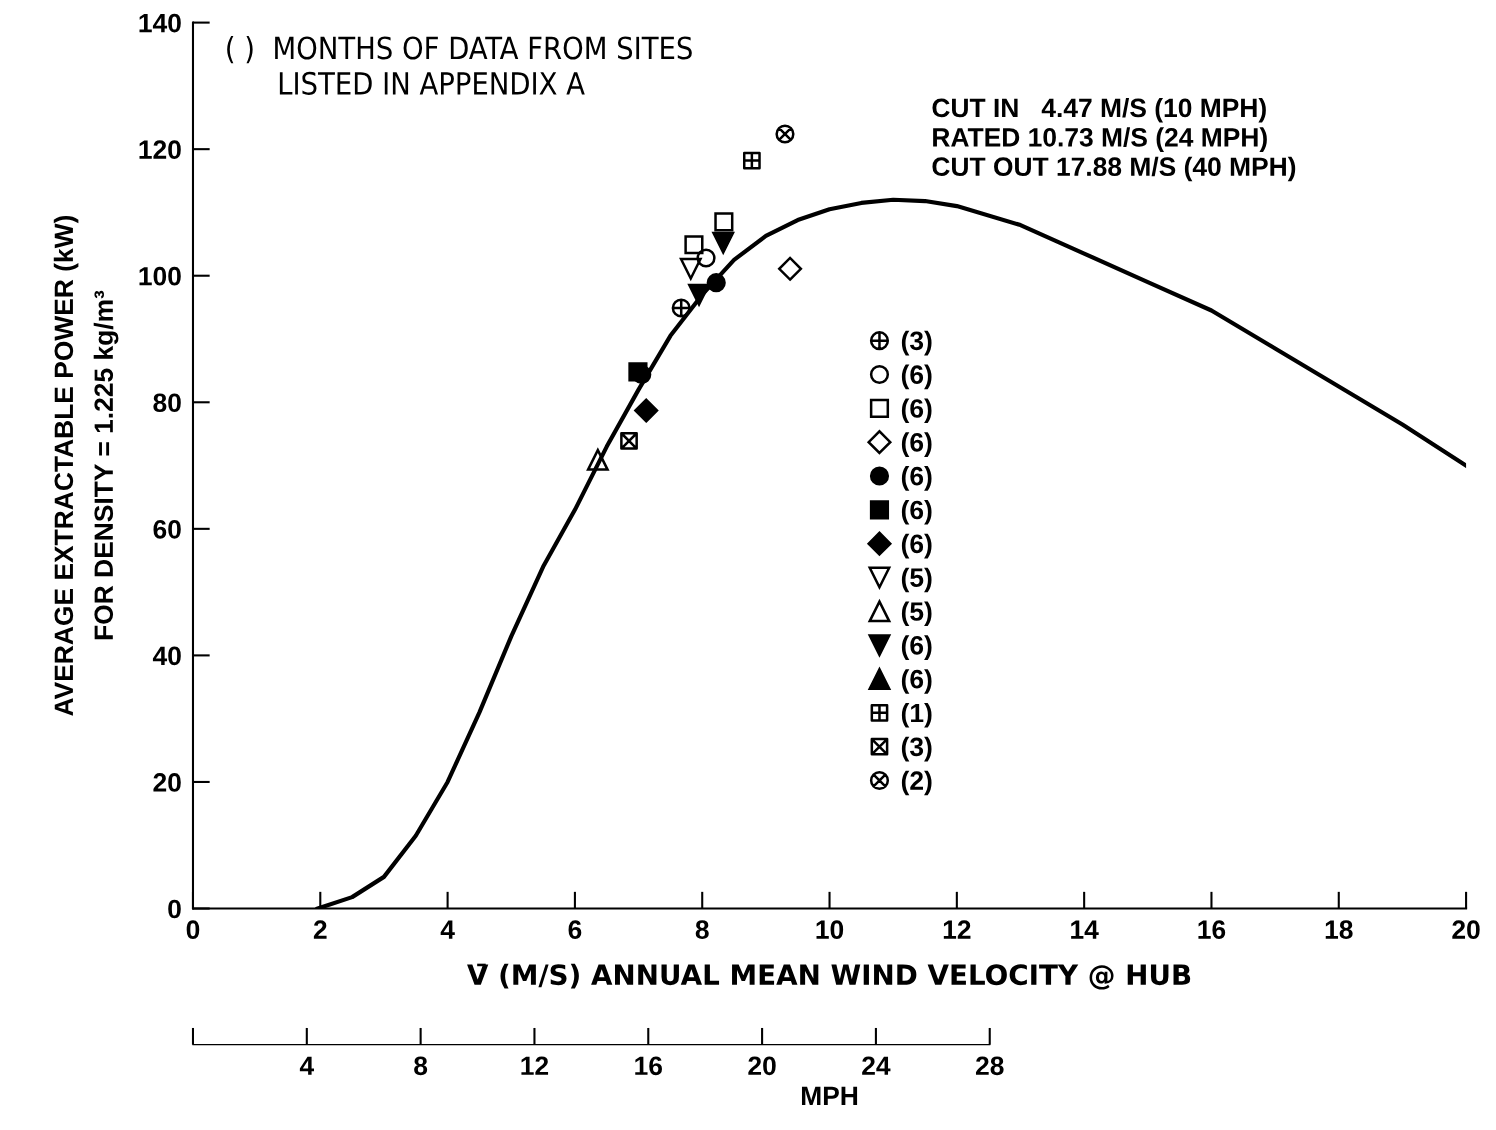  I want to click on x-tick-label: 4, so click(447, 929).